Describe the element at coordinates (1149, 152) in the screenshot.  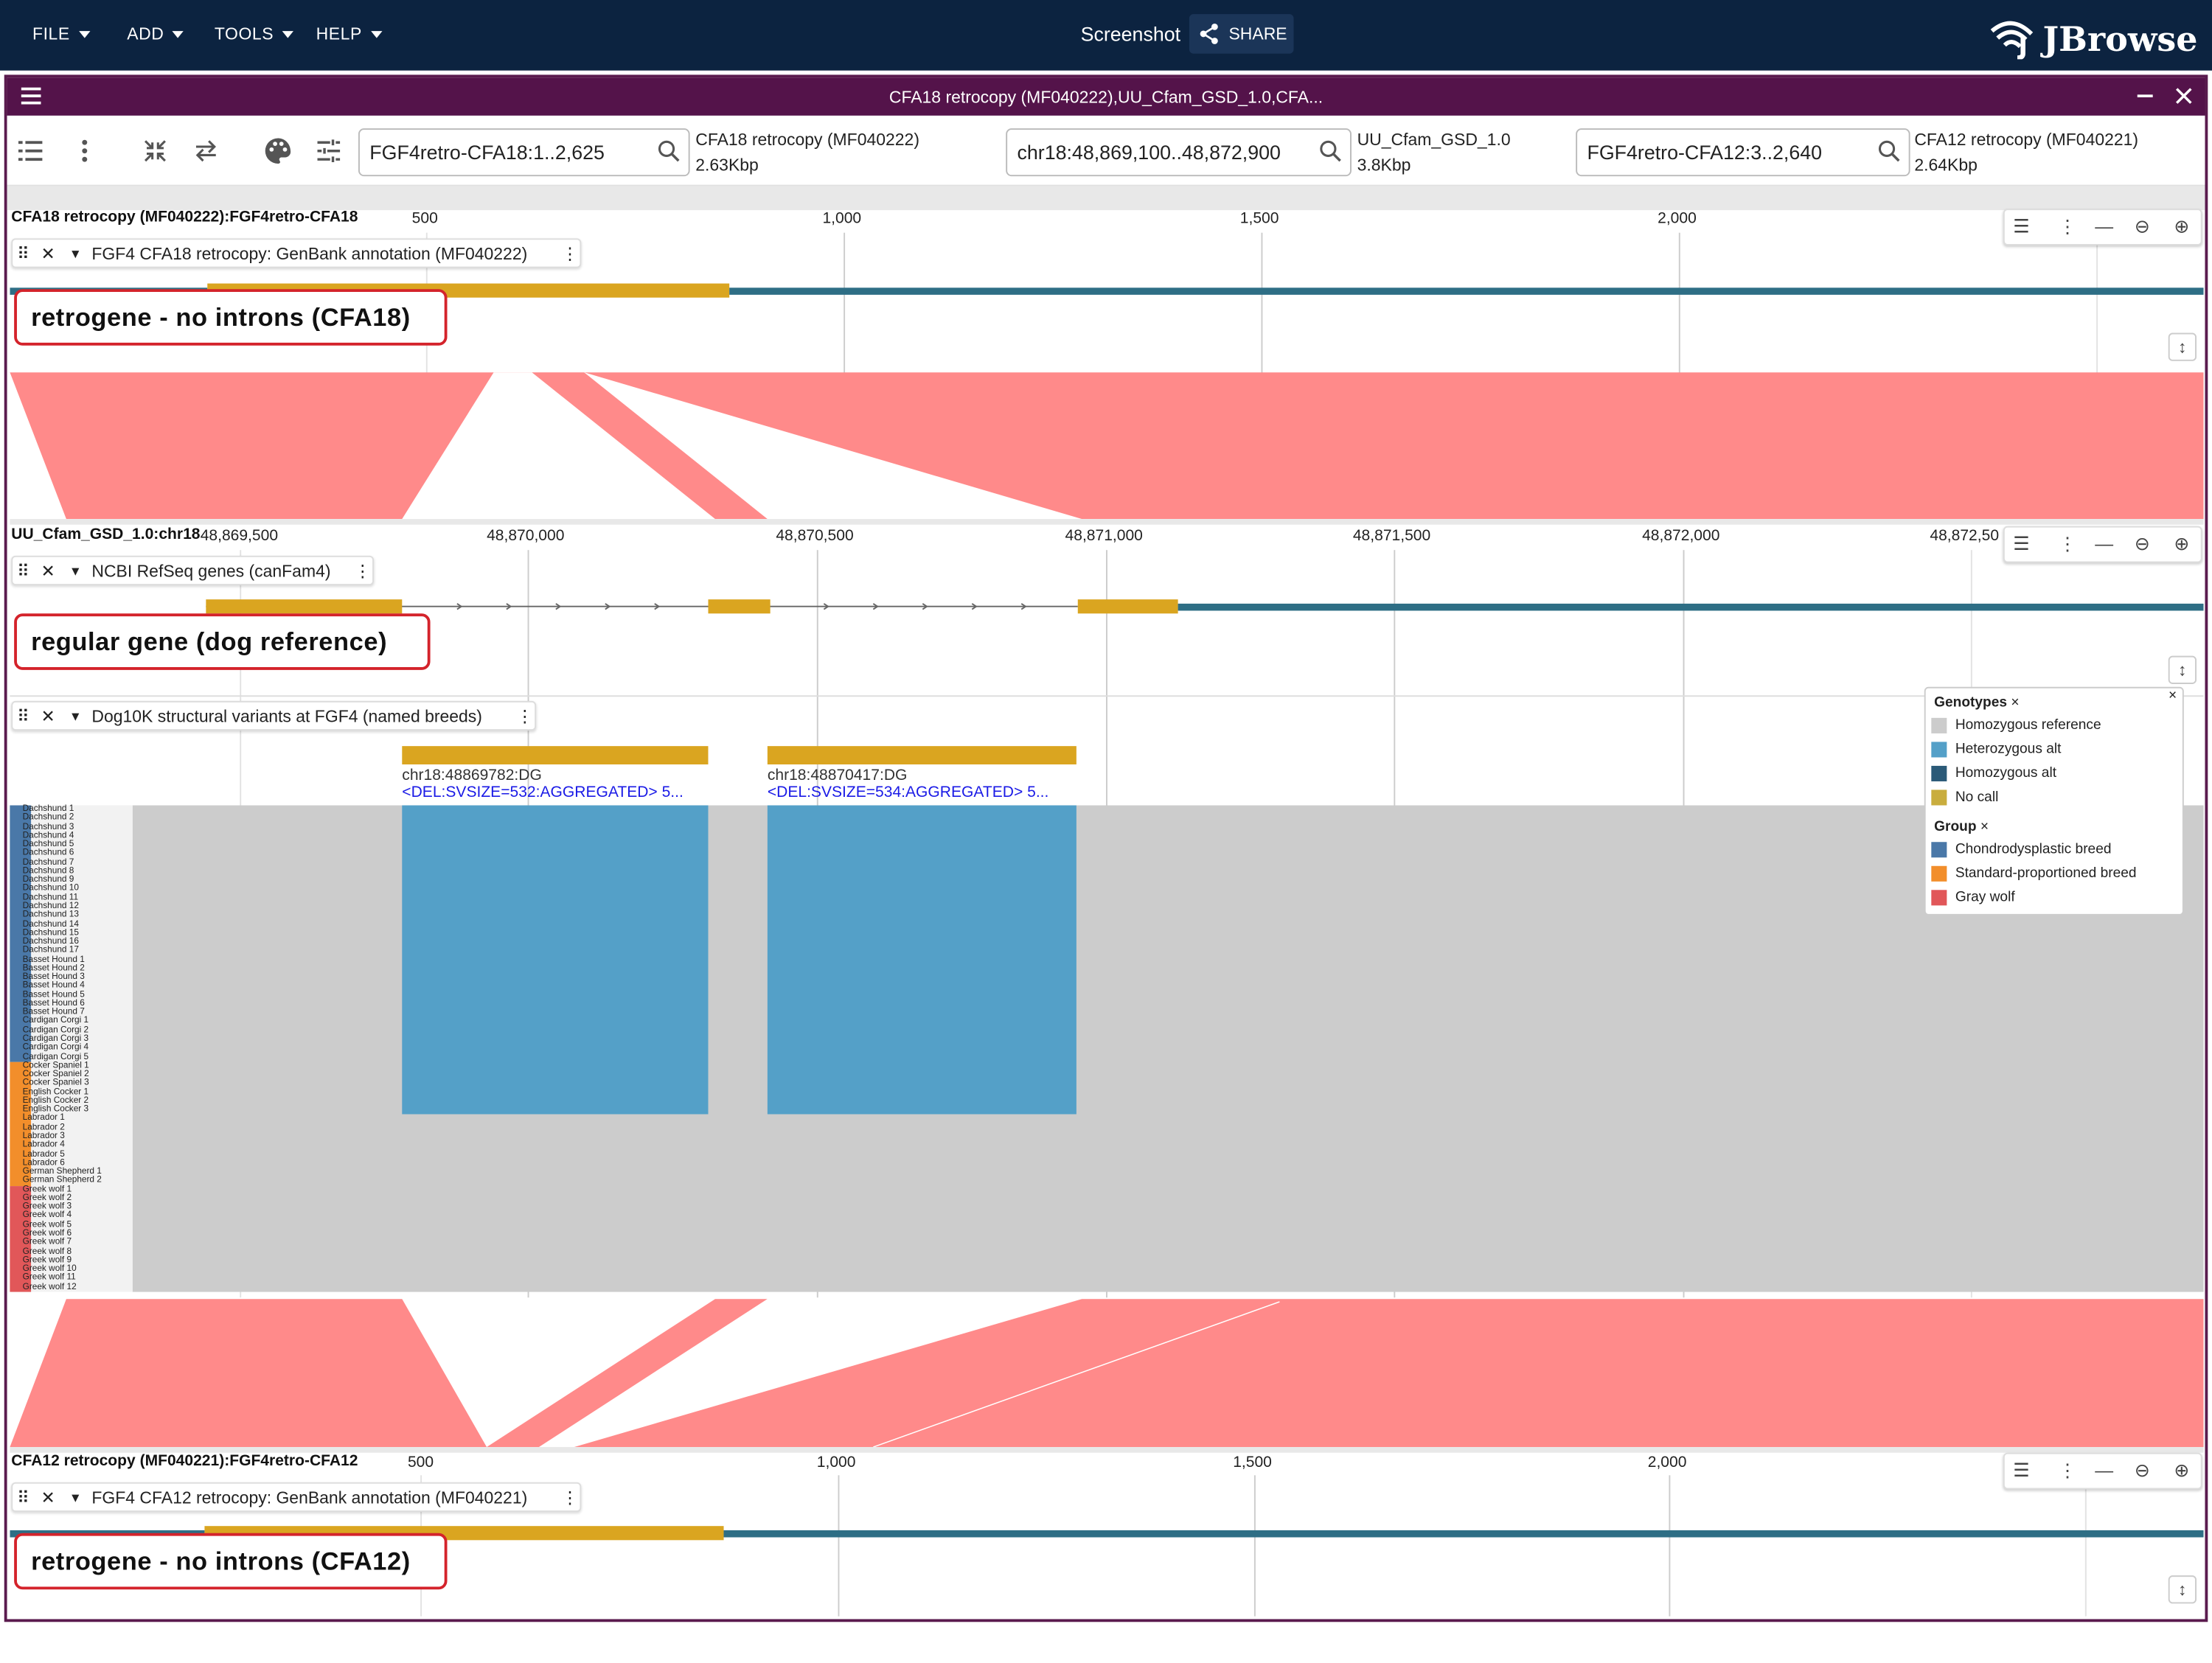
I see `location-input-2-value: chr18:48,869,100..48,872,900` at that location.